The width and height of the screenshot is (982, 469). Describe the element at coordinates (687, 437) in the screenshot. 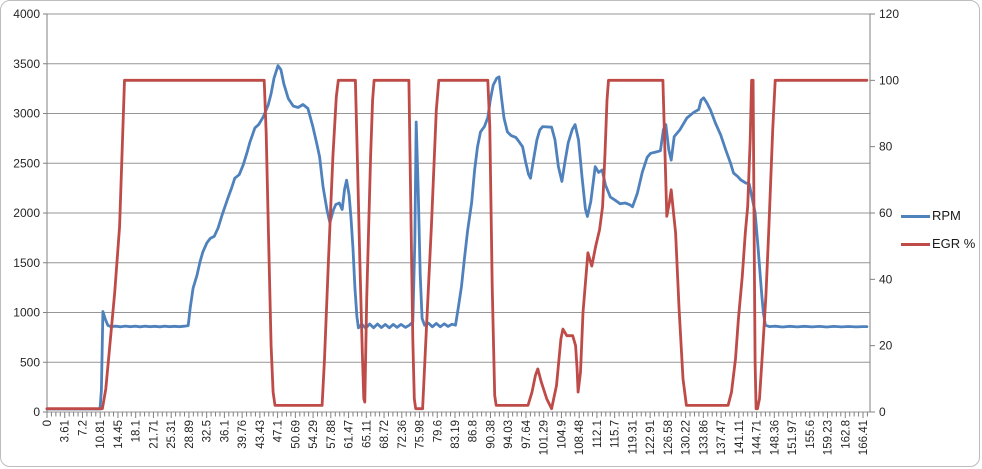

I see `x-axis-tick-label: 130.22` at that location.